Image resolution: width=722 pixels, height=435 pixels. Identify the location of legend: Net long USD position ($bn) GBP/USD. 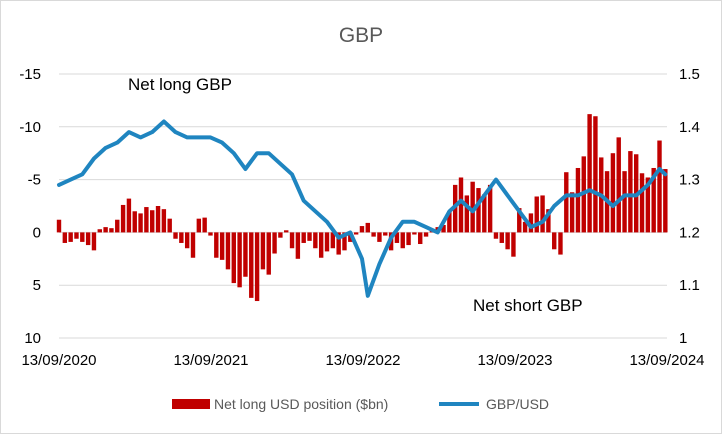
(360, 404).